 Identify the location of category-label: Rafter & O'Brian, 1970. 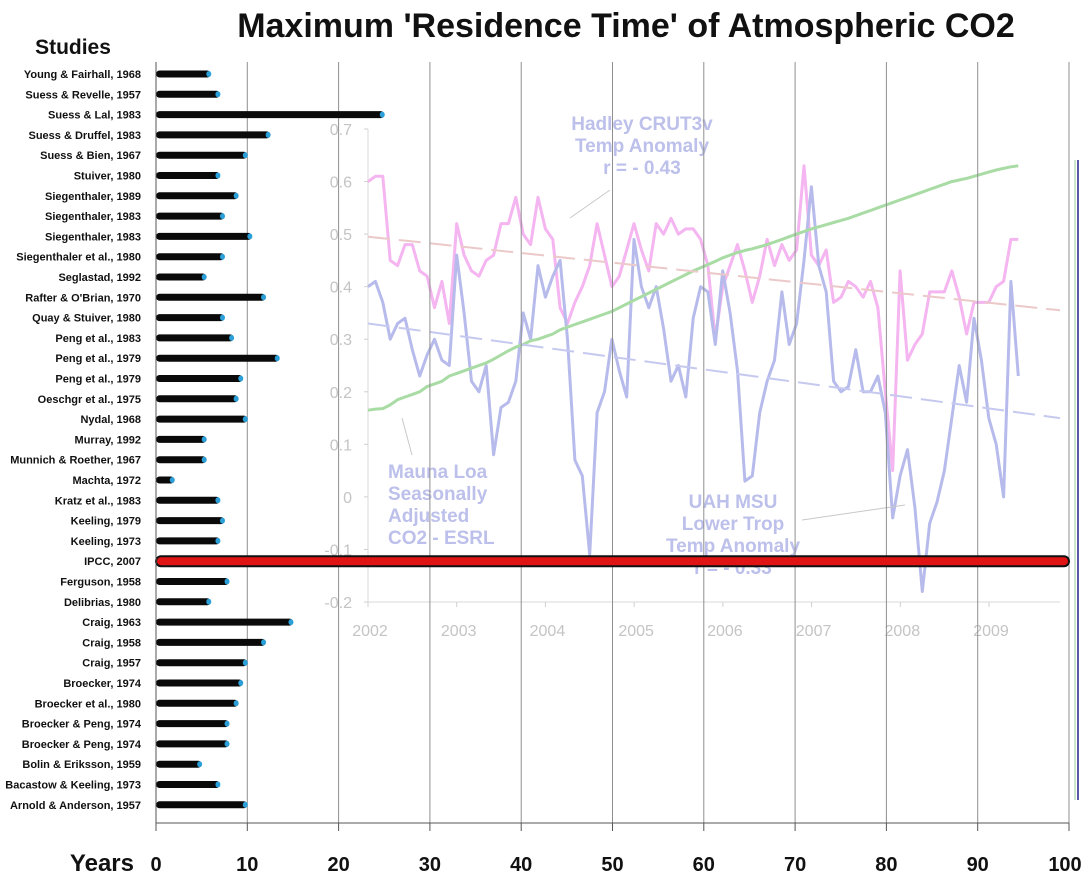
(83, 298).